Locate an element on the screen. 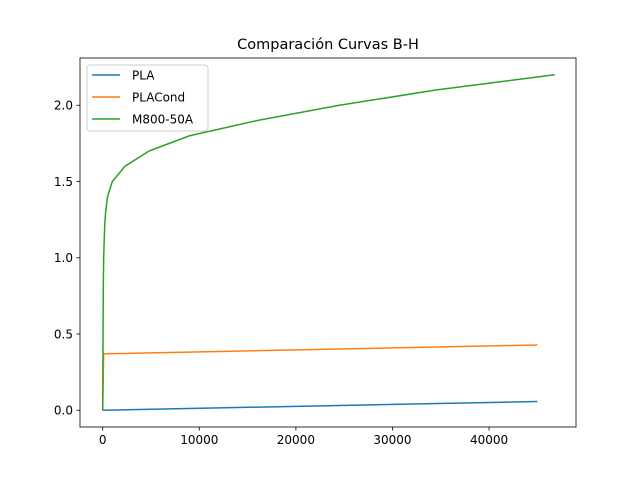 The width and height of the screenshot is (640, 480). legend-box is located at coordinates (147, 98).